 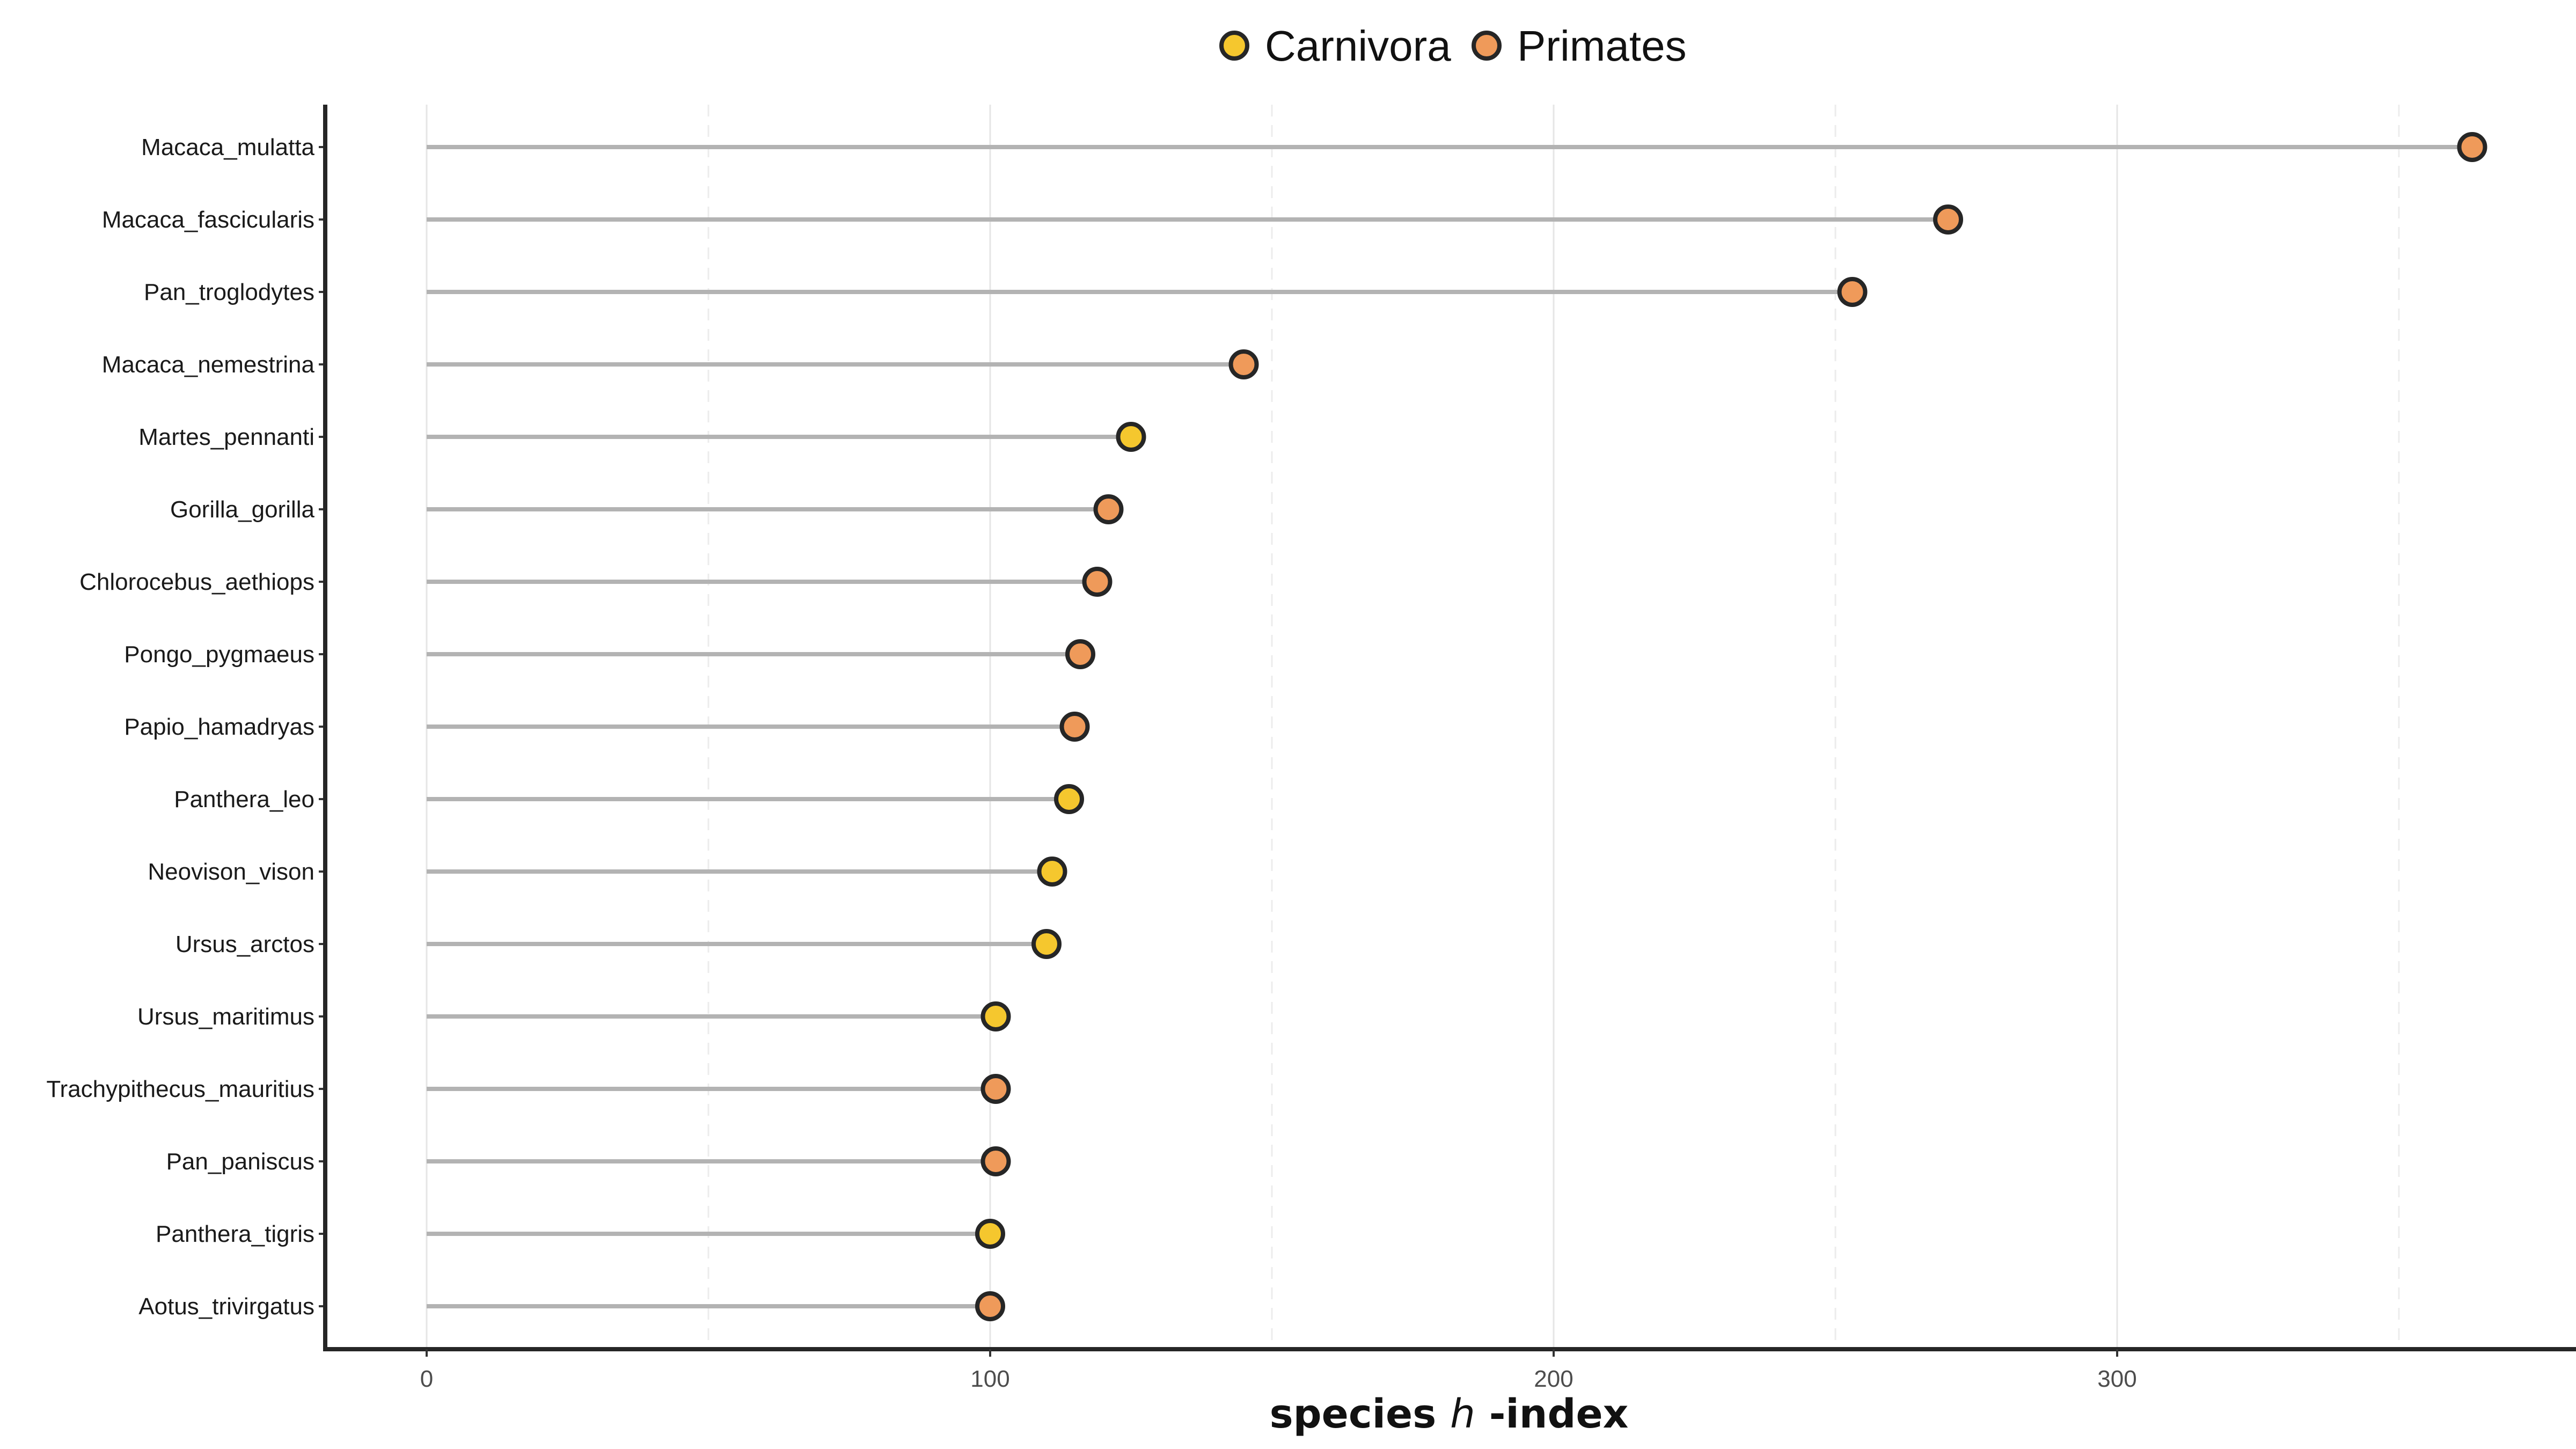 I want to click on y-tick-label: Ursus_arctos, so click(x=244, y=944).